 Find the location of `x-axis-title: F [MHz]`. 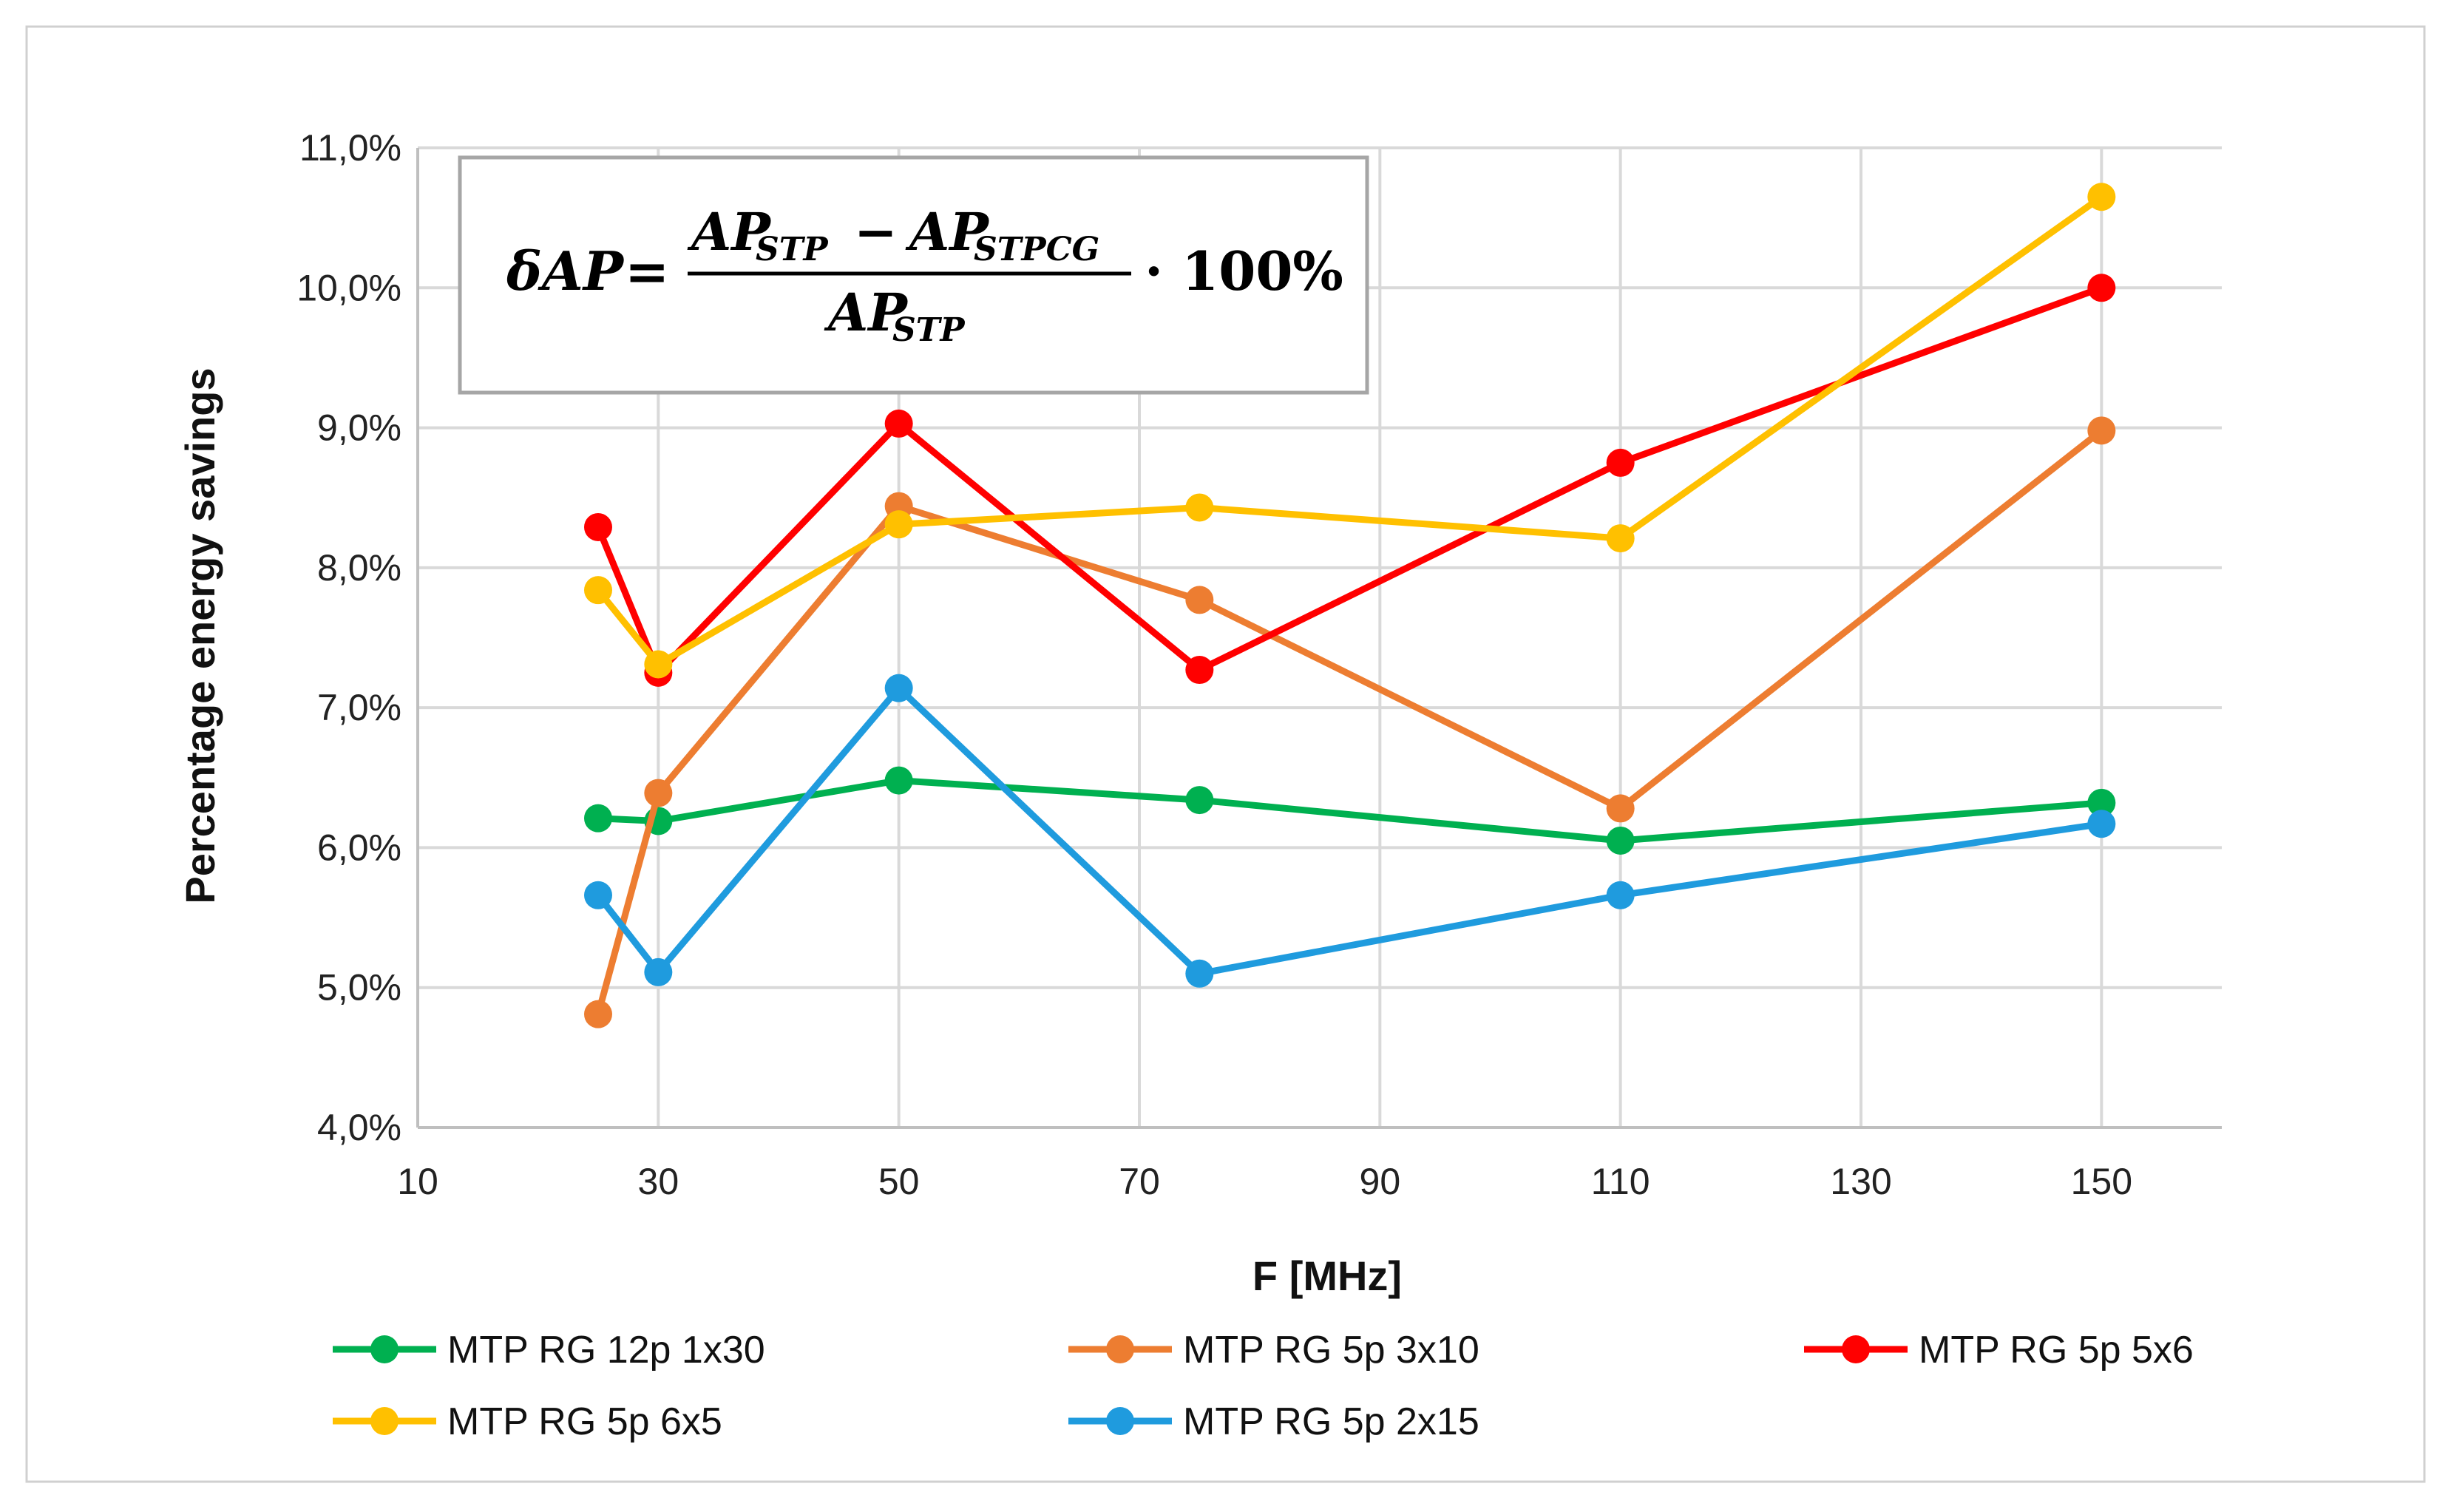

x-axis-title: F [MHz] is located at coordinates (1327, 1275).